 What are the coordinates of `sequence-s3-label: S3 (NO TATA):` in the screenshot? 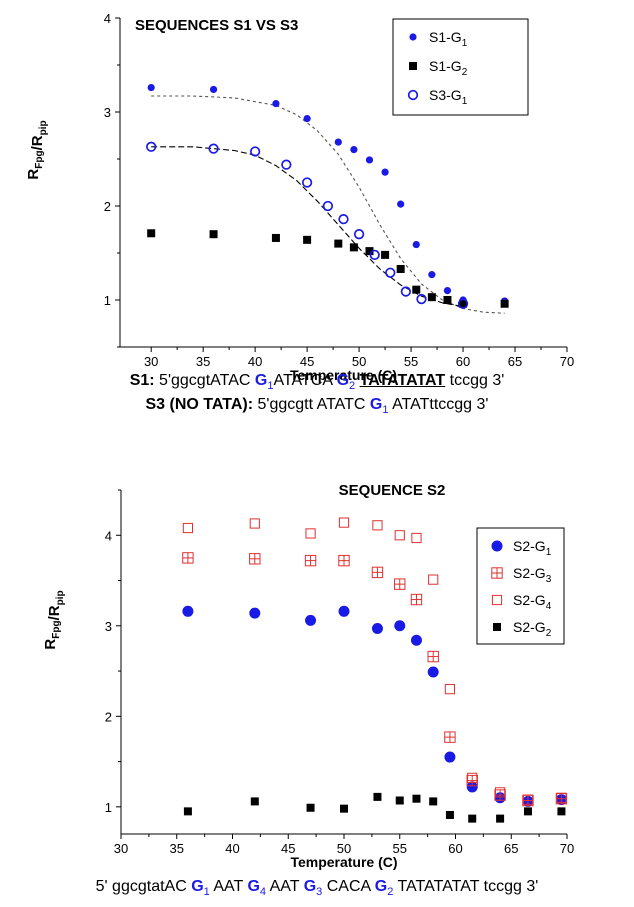 It's located at (199, 404).